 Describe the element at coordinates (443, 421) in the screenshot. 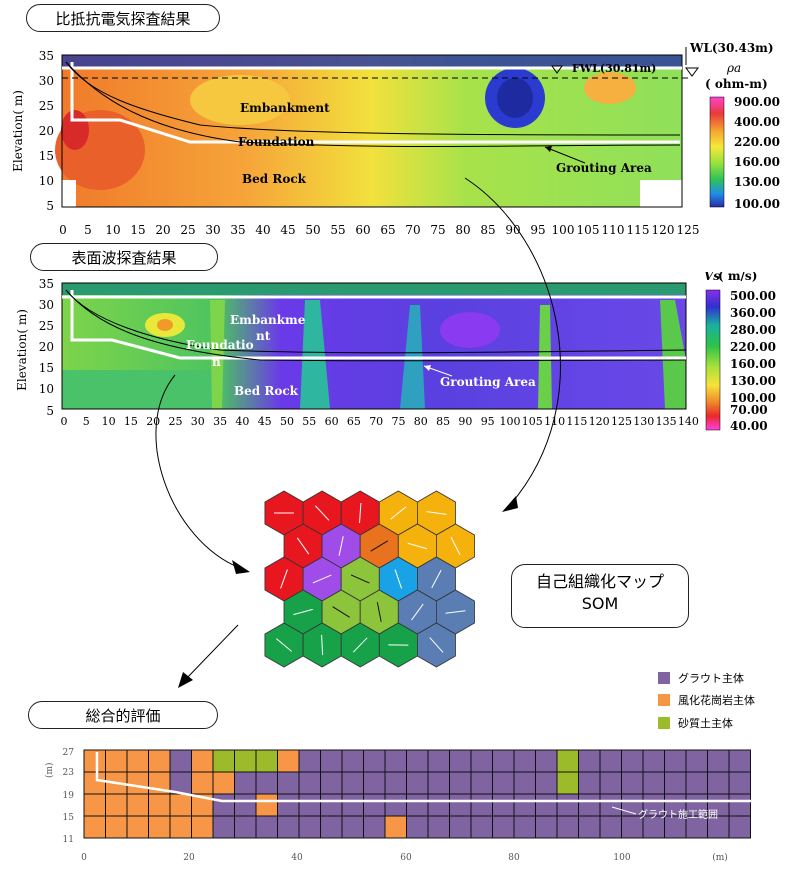

I see `surface-wave-x-tick: 85` at that location.